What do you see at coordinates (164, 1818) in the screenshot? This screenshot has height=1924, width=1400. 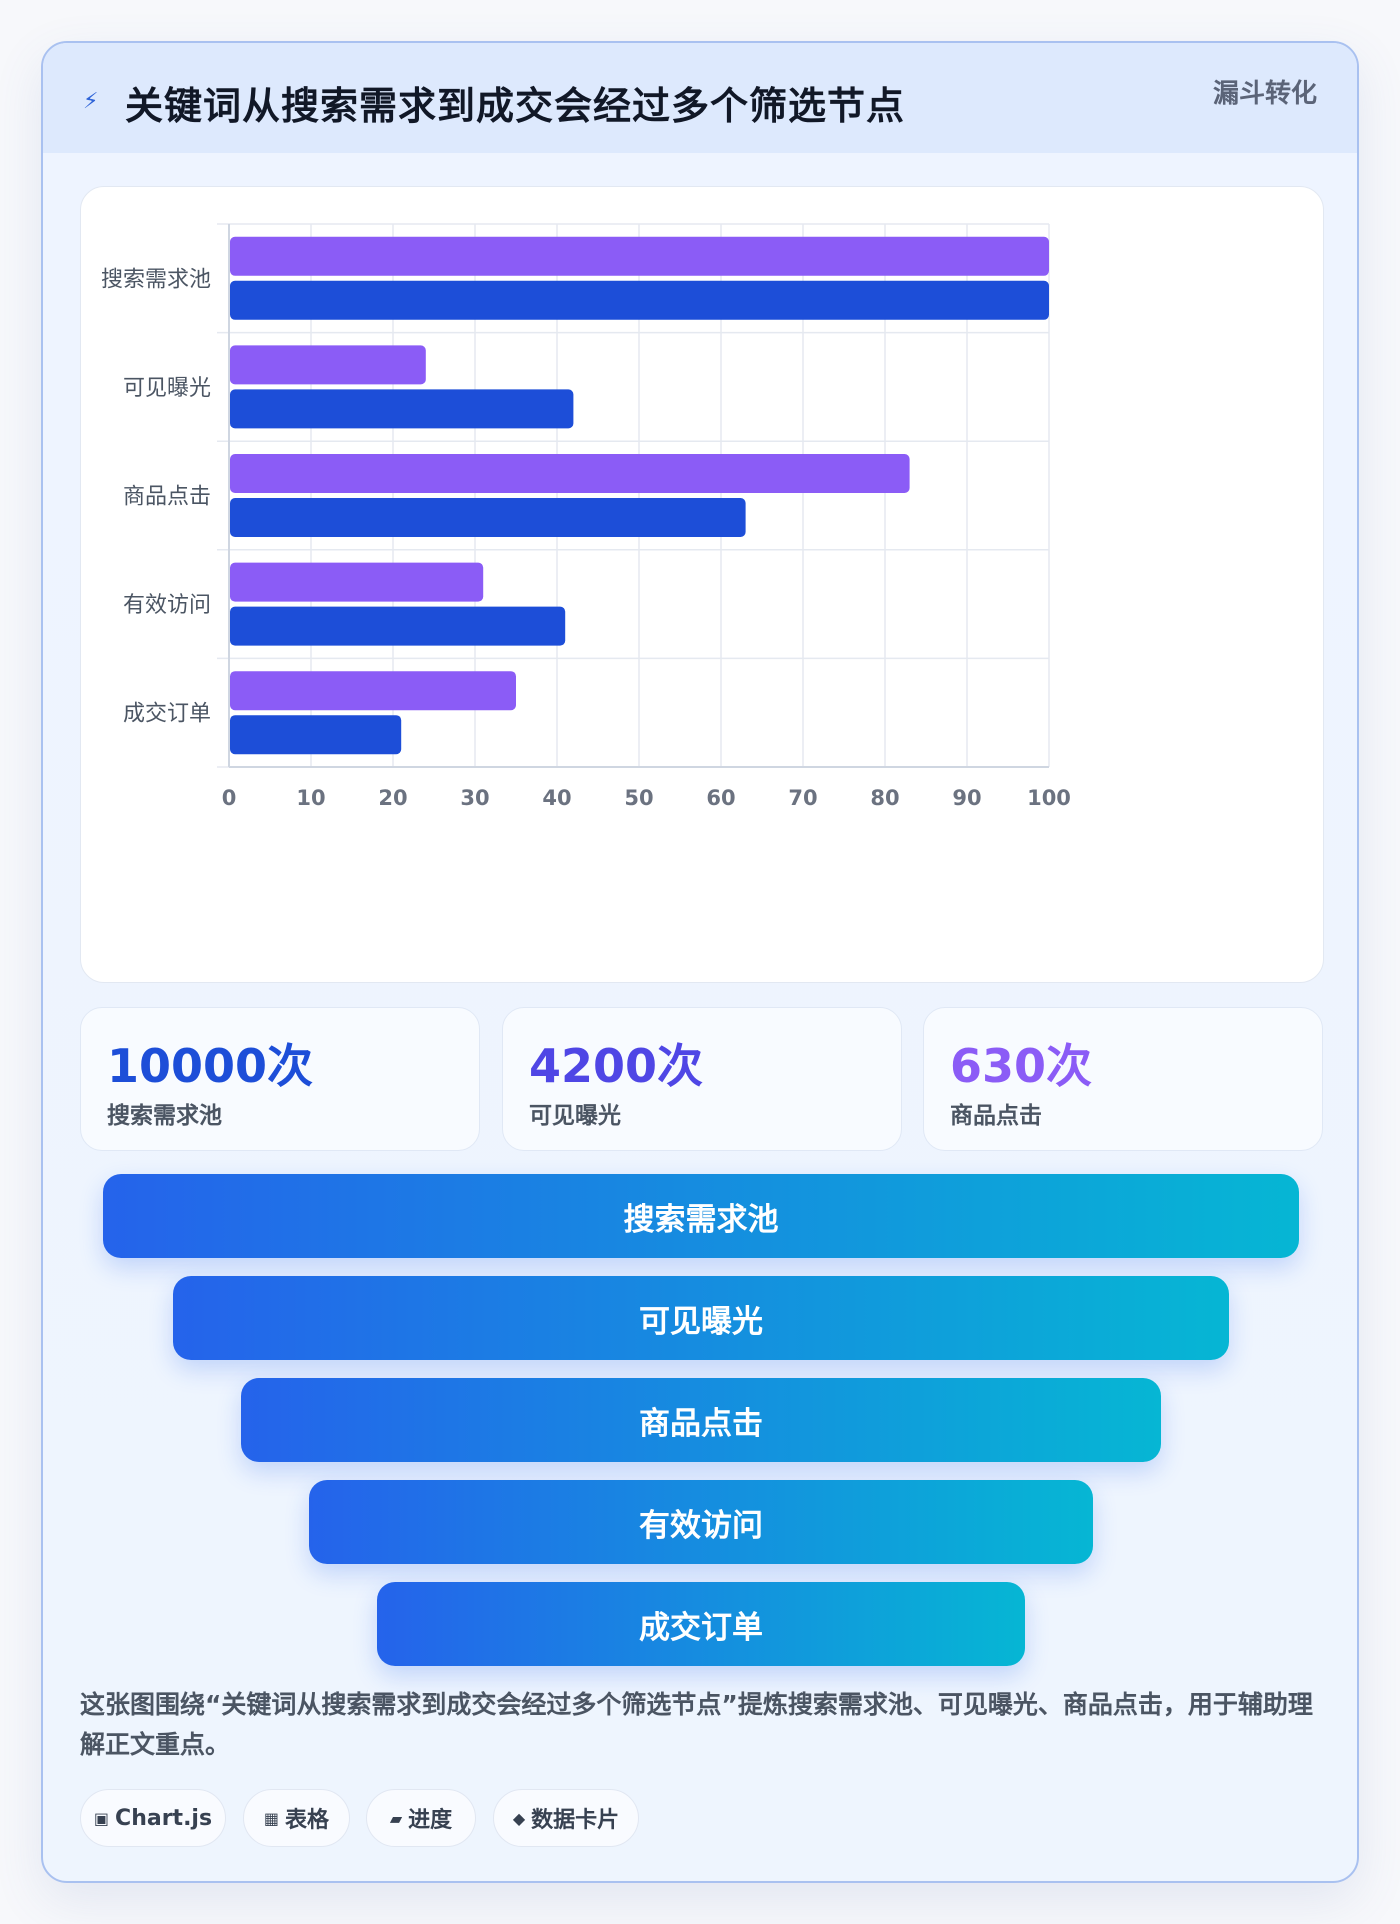 I see `chip-label: Chart.js` at bounding box center [164, 1818].